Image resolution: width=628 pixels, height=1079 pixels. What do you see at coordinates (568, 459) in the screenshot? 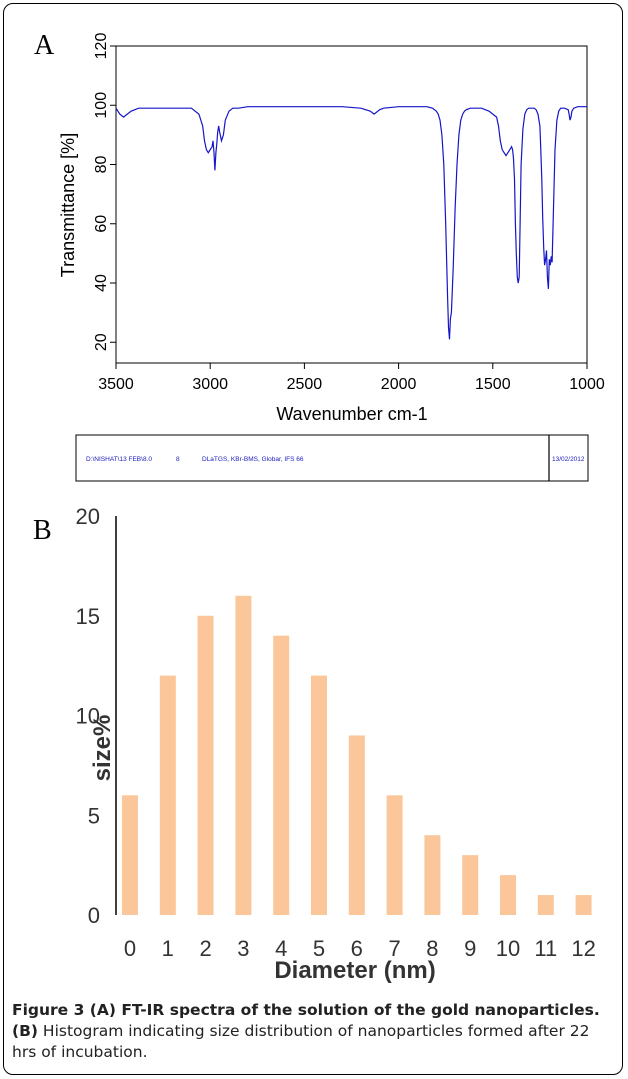
I see `ftir-info-date: 13/02/2012` at bounding box center [568, 459].